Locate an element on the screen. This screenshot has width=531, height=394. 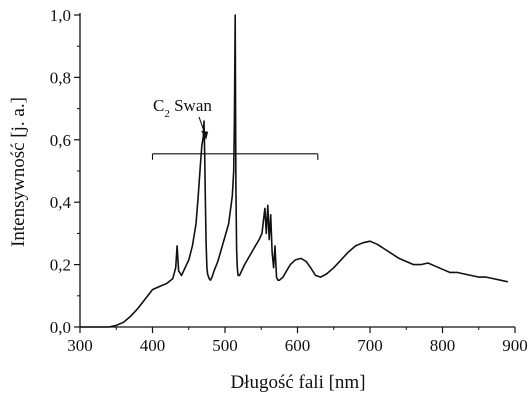
x-tick-label: 700 is located at coordinates (370, 345).